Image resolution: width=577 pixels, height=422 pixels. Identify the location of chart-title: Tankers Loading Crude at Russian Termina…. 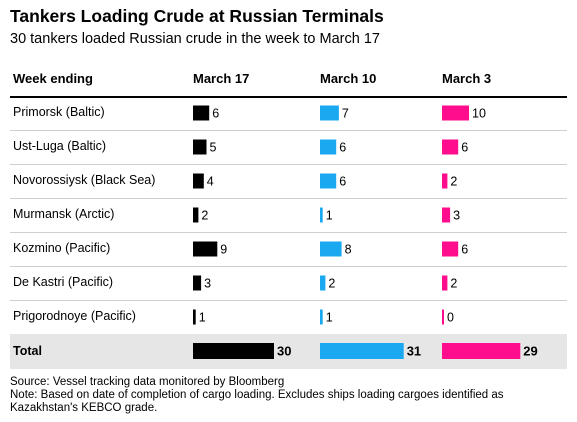
(197, 16).